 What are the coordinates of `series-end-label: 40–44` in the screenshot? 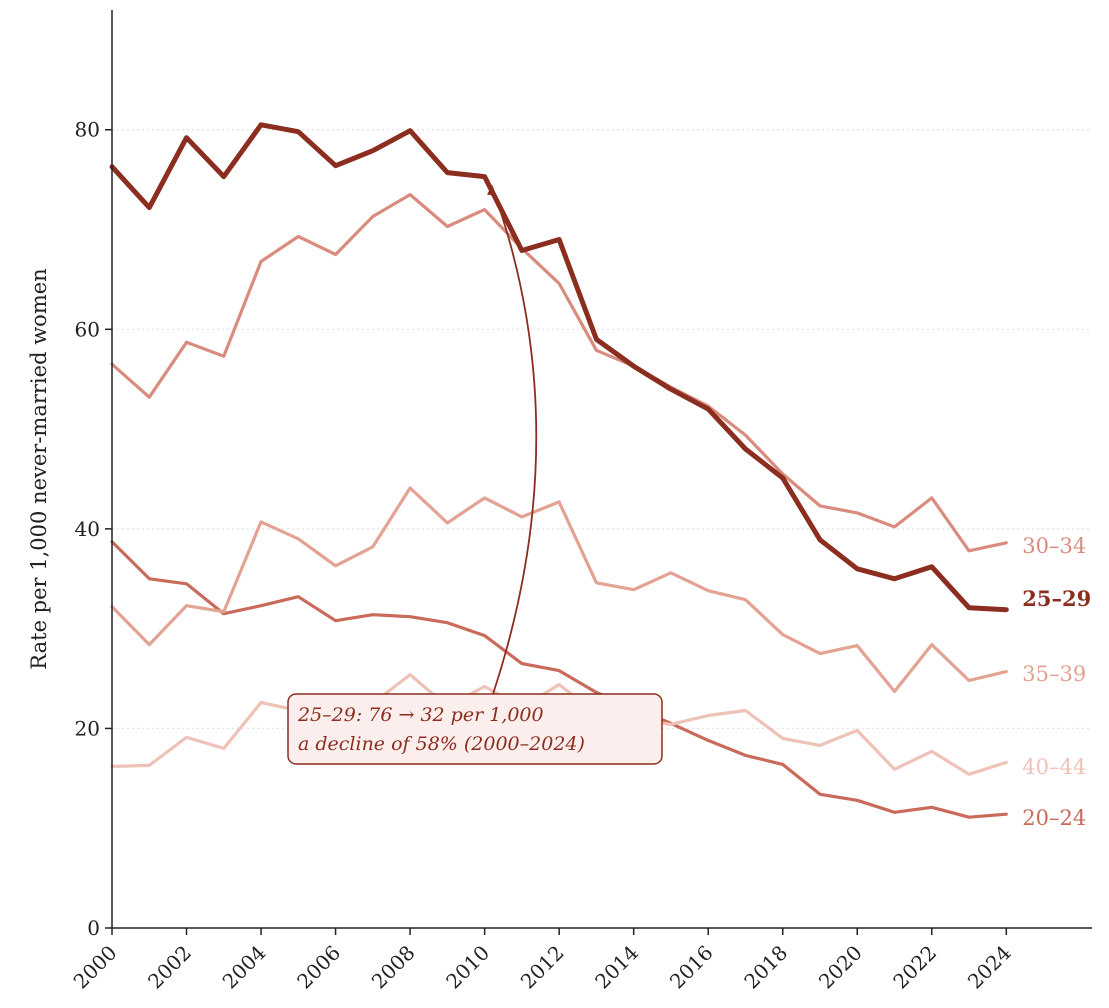 It's located at (1054, 767).